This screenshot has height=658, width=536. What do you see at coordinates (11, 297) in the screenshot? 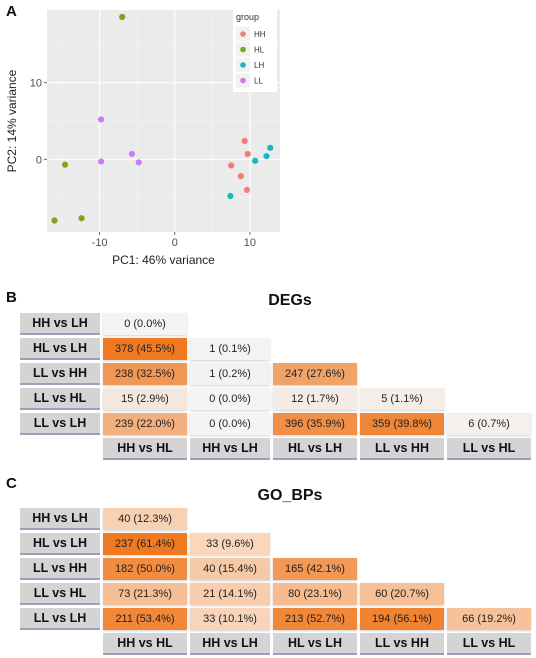
I see `panel-letter-b: B` at bounding box center [11, 297].